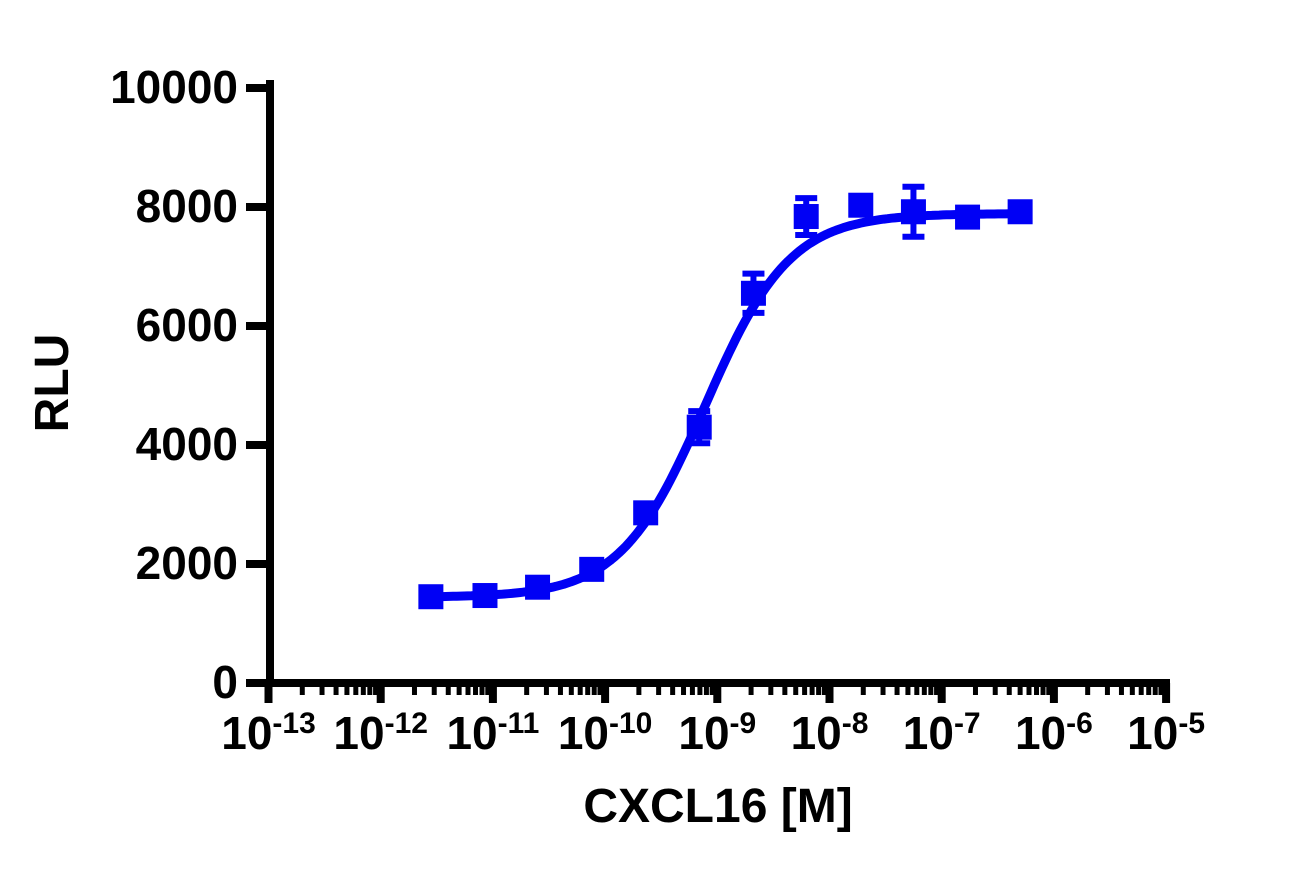  Describe the element at coordinates (492, 733) in the screenshot. I see `x-tick-label: 10⁻¹¹` at that location.